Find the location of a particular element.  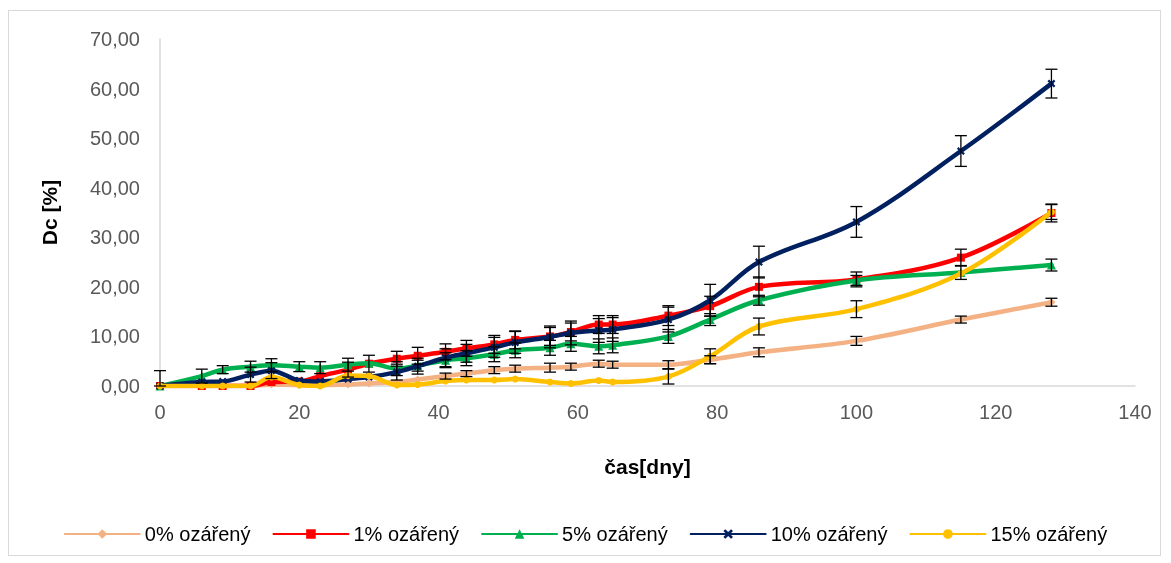

x-tick-label: 140 is located at coordinates (1135, 412).